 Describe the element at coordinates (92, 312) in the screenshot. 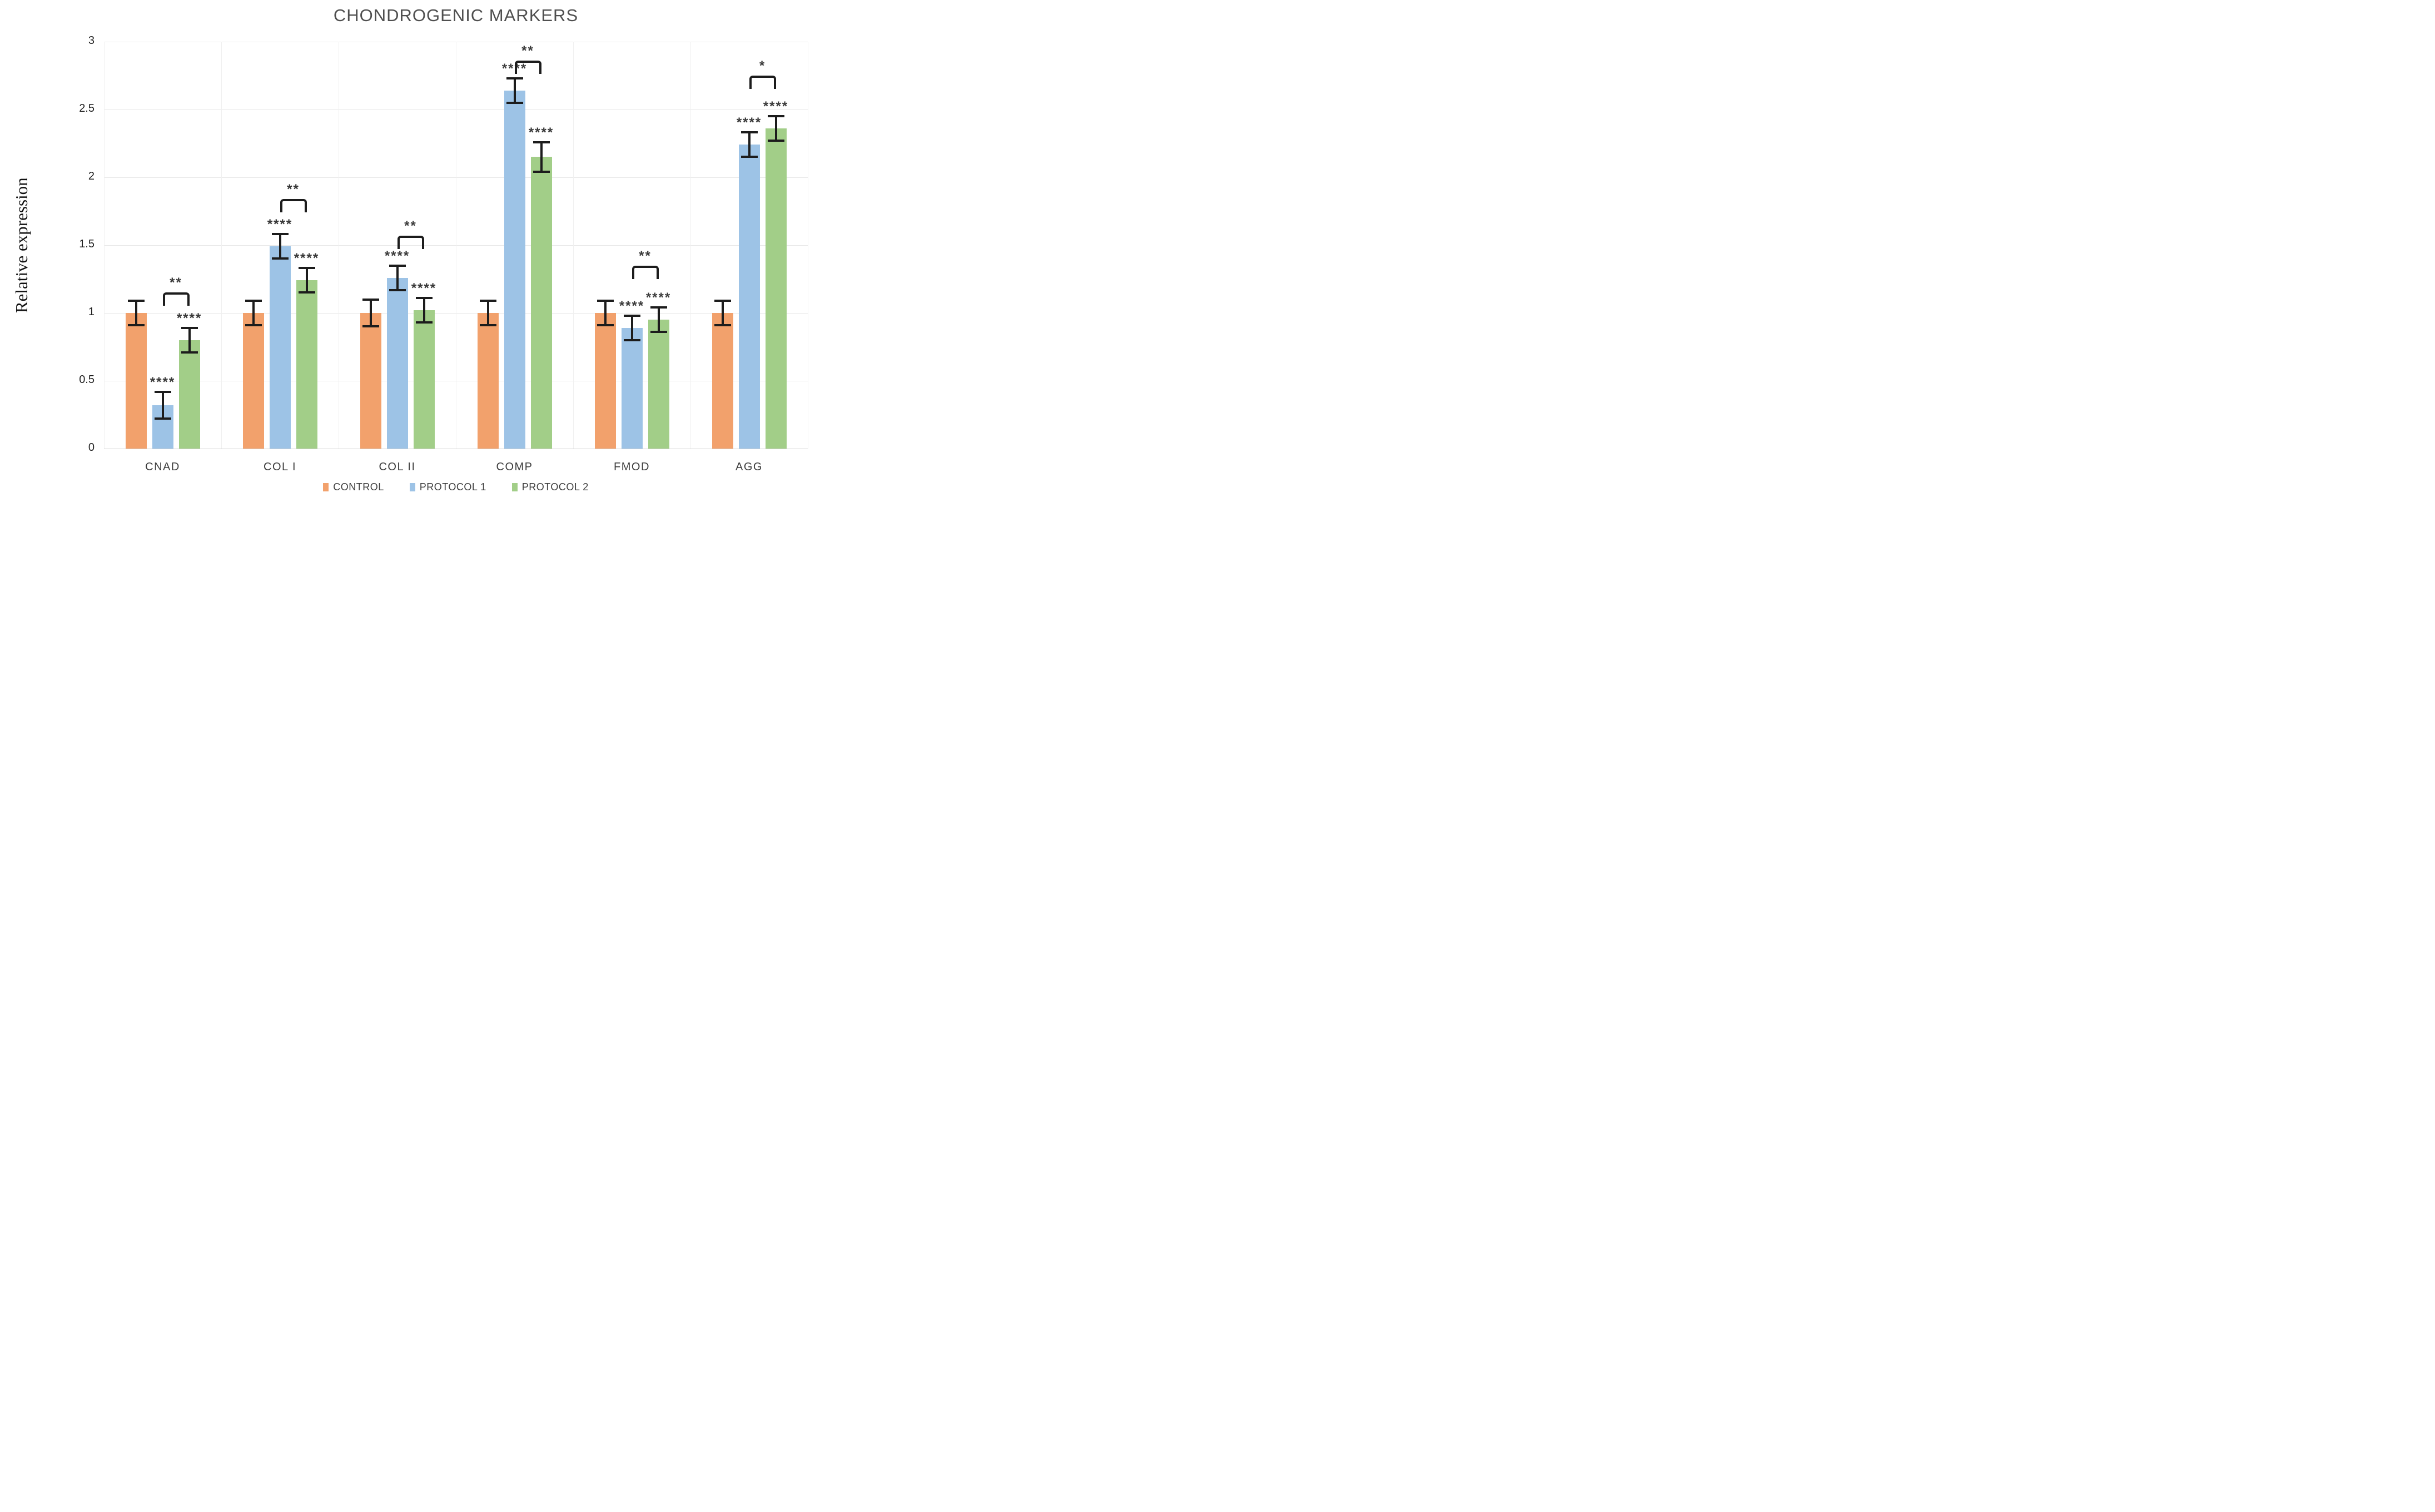

I see `y-tick-1: 1` at that location.